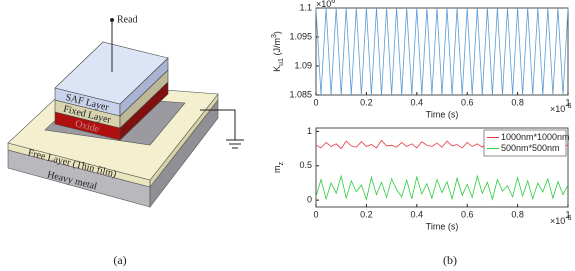 The height and width of the screenshot is (271, 575). Describe the element at coordinates (281, 62) in the screenshot. I see `label-part: u1` at that location.